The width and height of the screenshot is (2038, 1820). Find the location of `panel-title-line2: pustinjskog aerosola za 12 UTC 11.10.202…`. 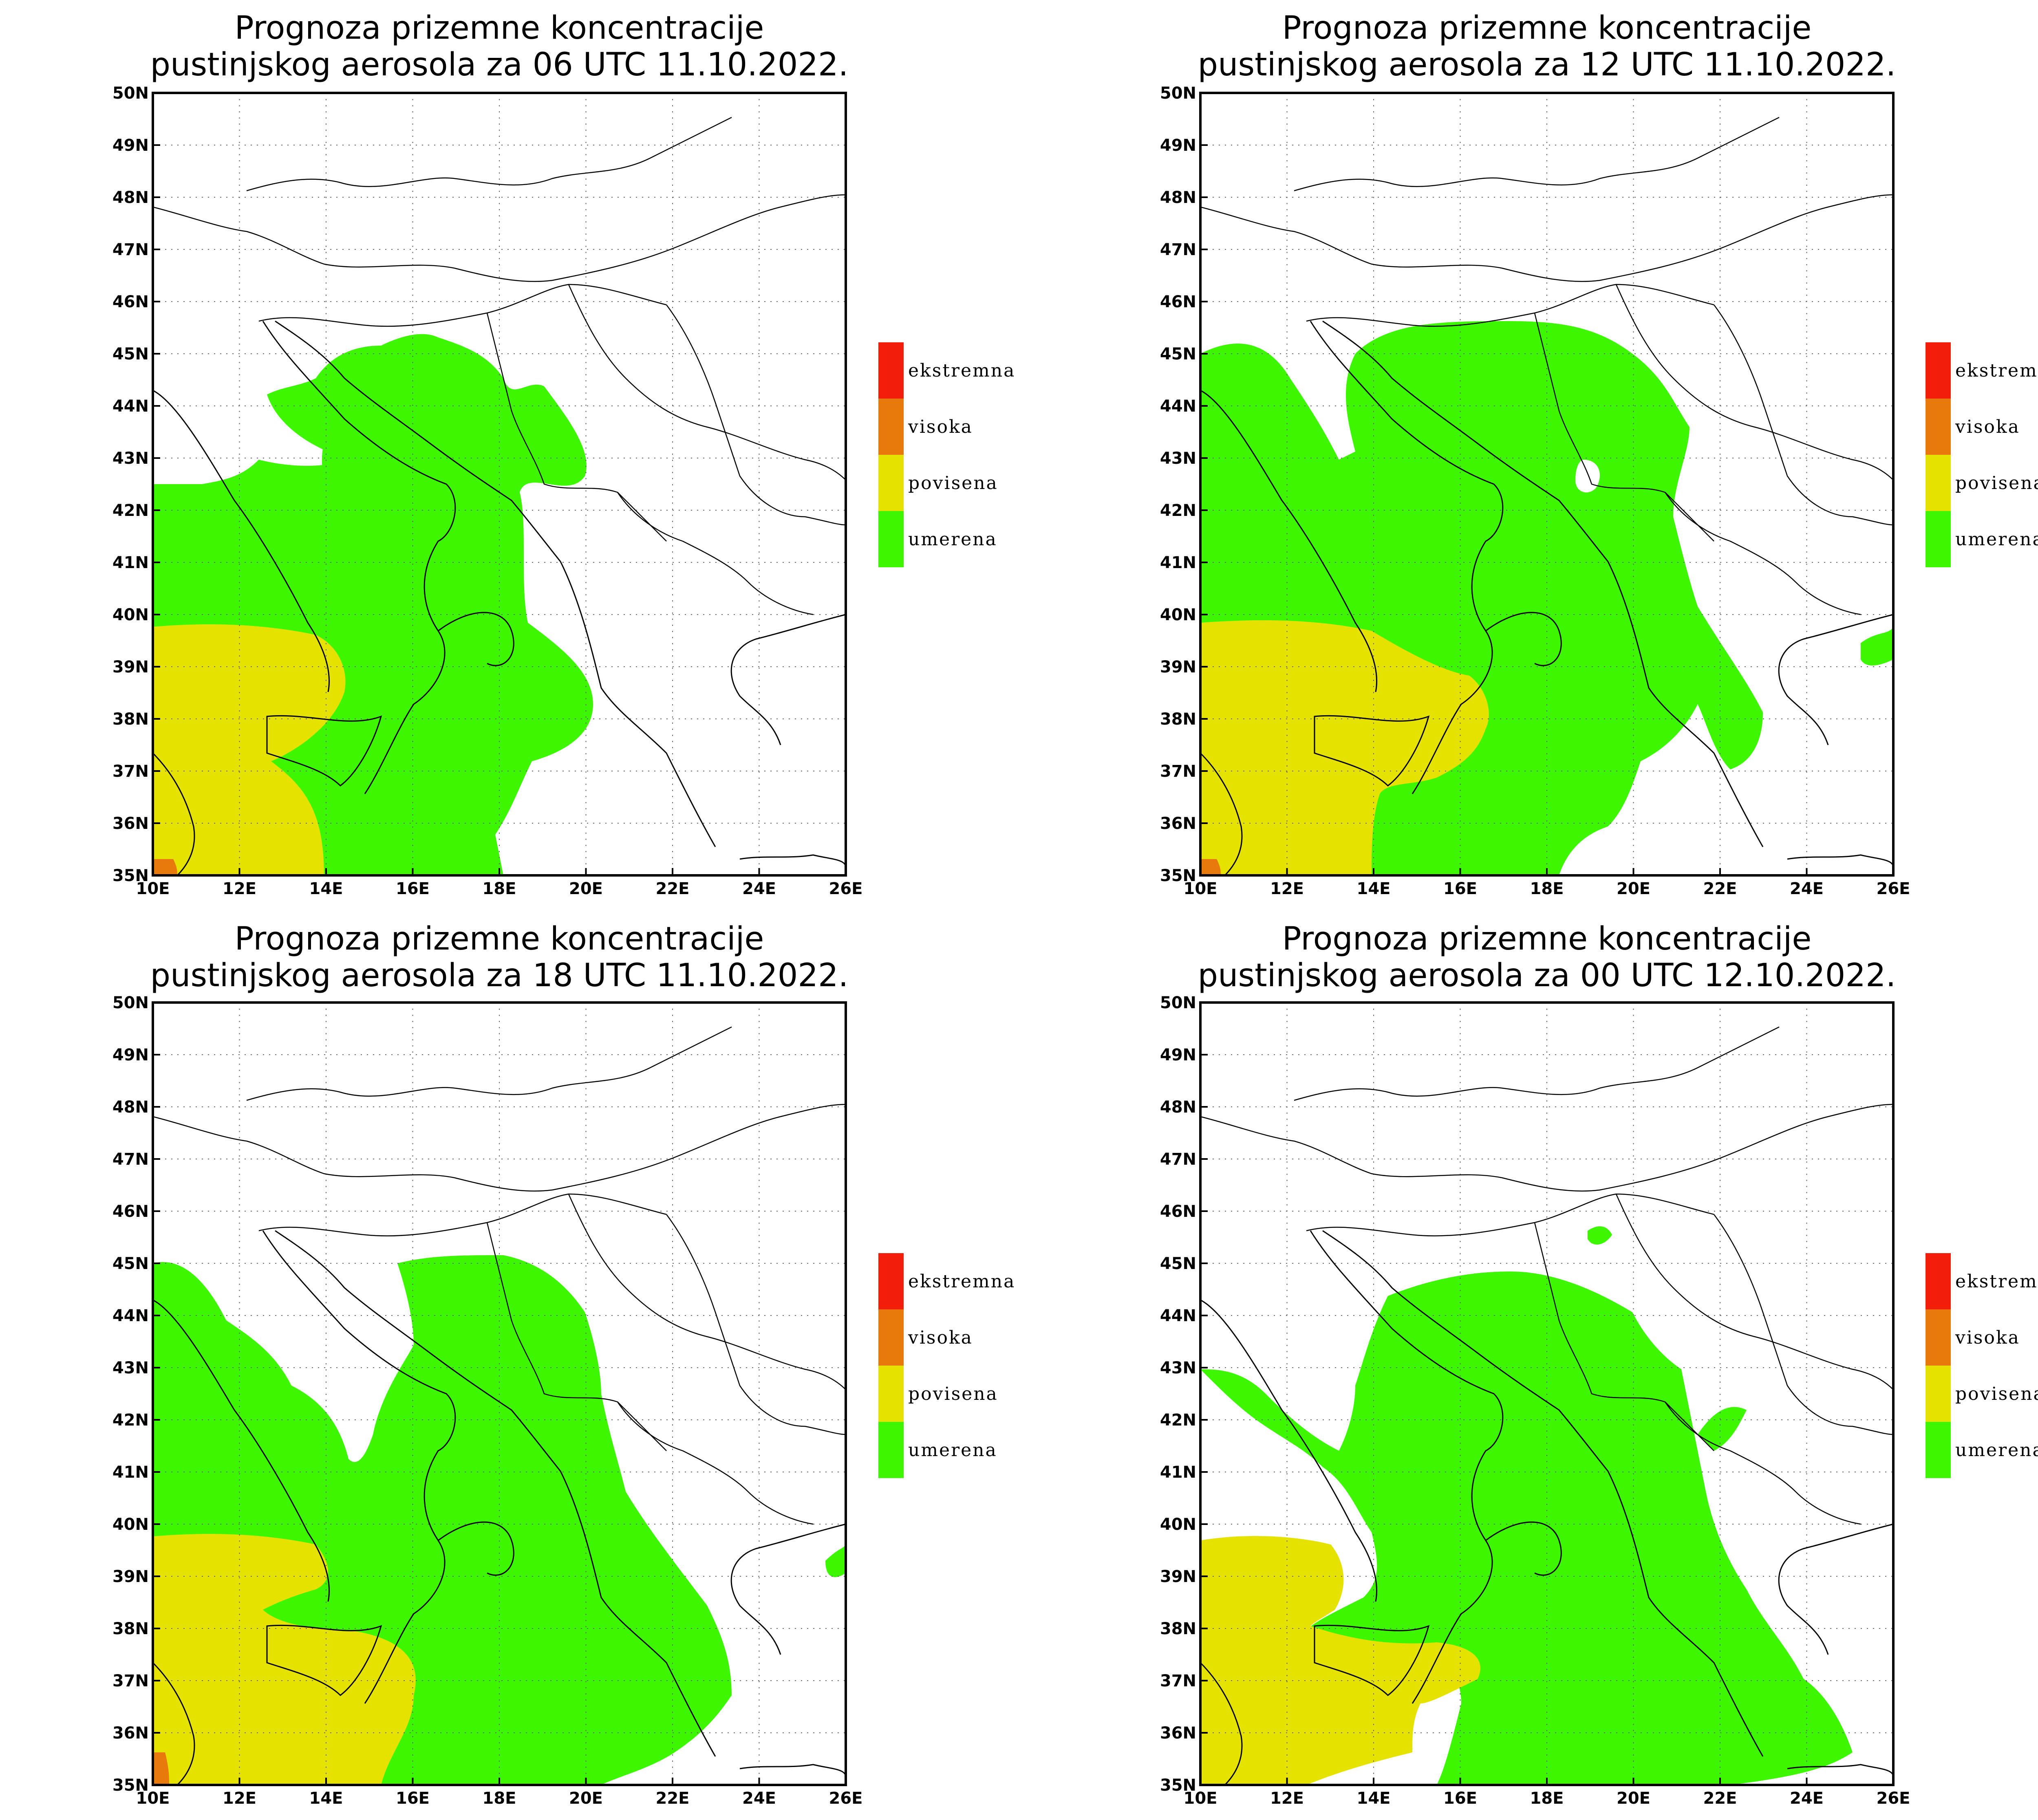

panel-title-line2: pustinjskog aerosola za 12 UTC 11.10.202… is located at coordinates (1547, 64).